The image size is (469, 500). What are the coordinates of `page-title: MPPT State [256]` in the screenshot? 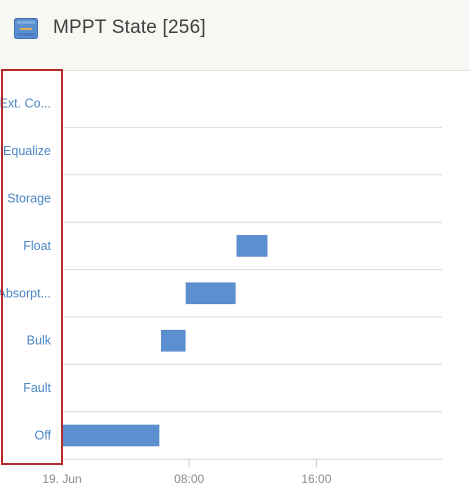 It's located at (129, 27).